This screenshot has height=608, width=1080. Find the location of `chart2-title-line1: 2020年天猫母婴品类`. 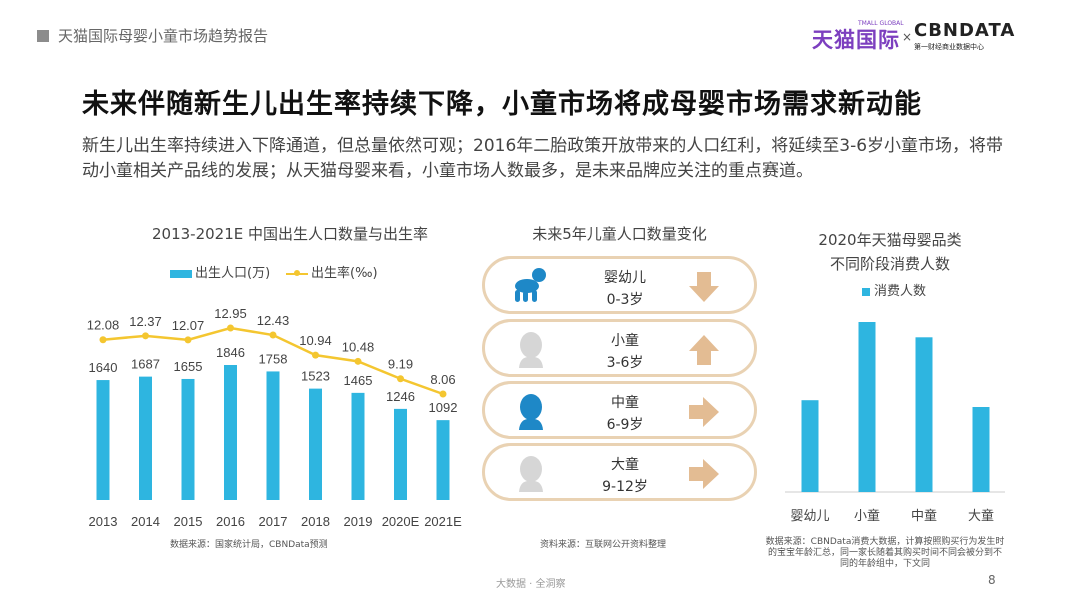

chart2-title-line1: 2020年天猫母婴品类 is located at coordinates (890, 240).